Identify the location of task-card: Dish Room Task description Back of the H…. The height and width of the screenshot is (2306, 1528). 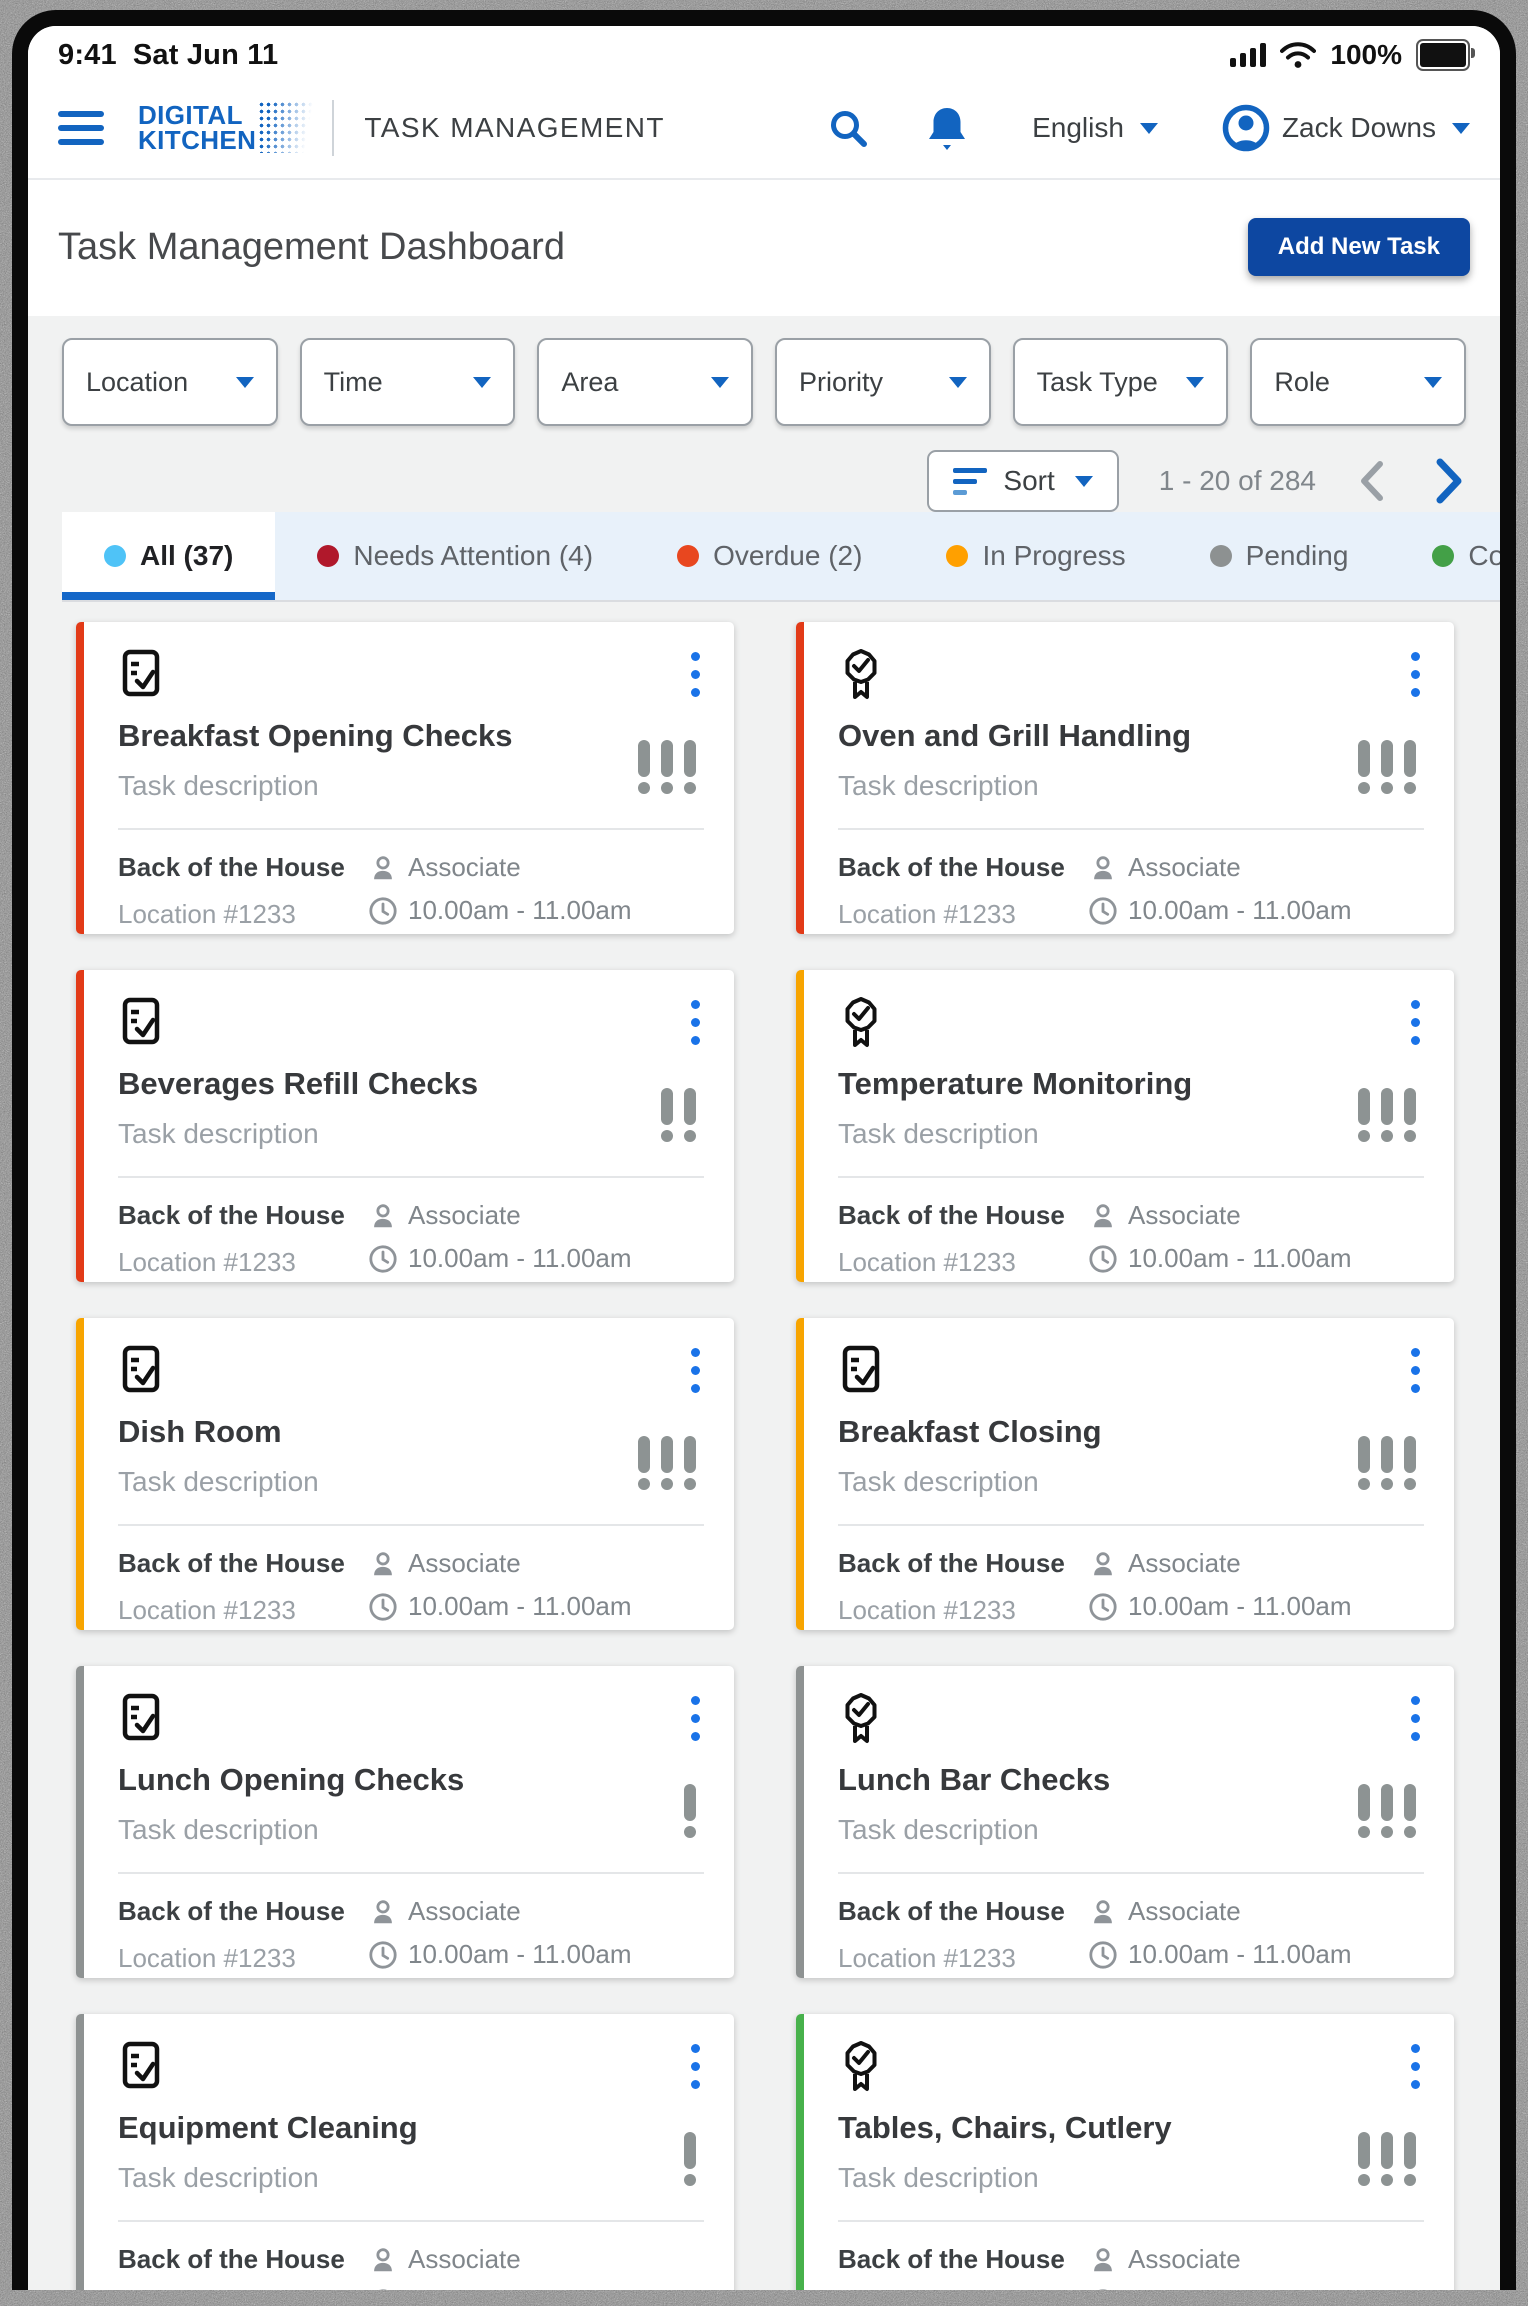
(405, 1474).